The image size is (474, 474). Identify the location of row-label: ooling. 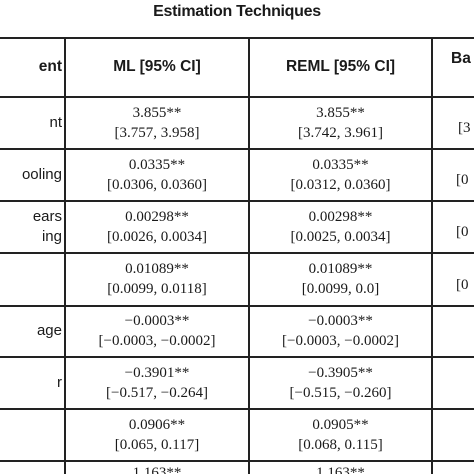
(41, 174).